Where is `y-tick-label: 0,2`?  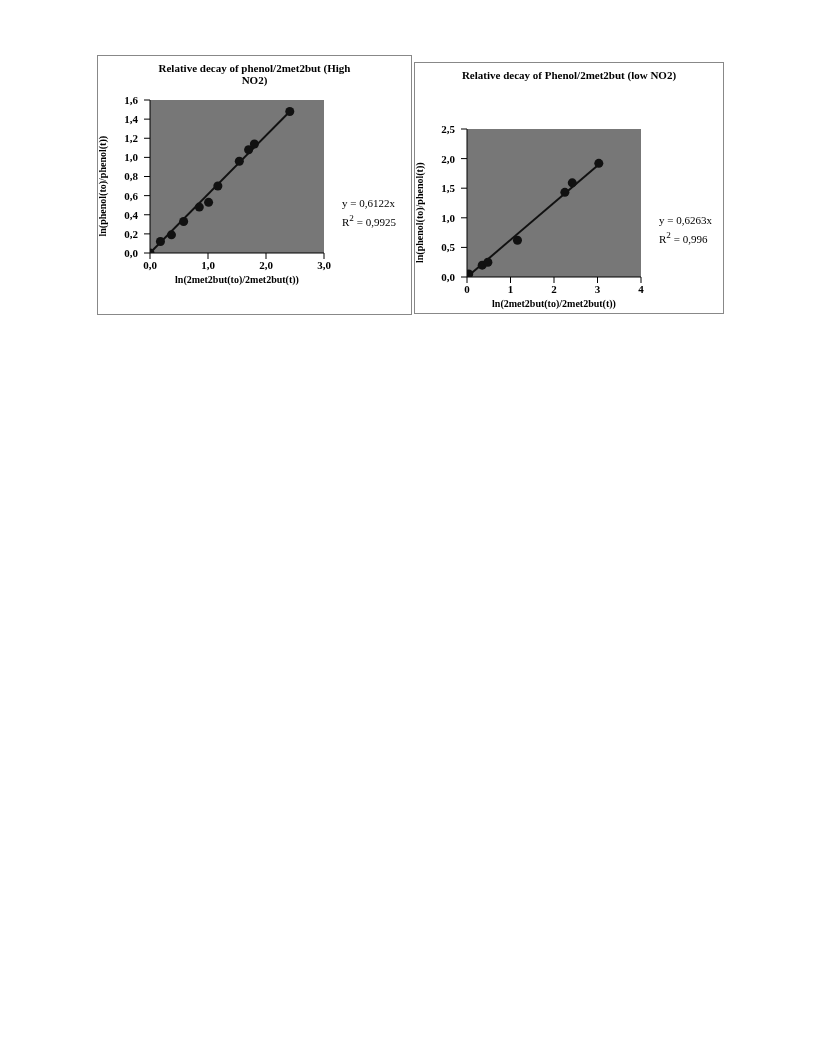 y-tick-label: 0,2 is located at coordinates (131, 233).